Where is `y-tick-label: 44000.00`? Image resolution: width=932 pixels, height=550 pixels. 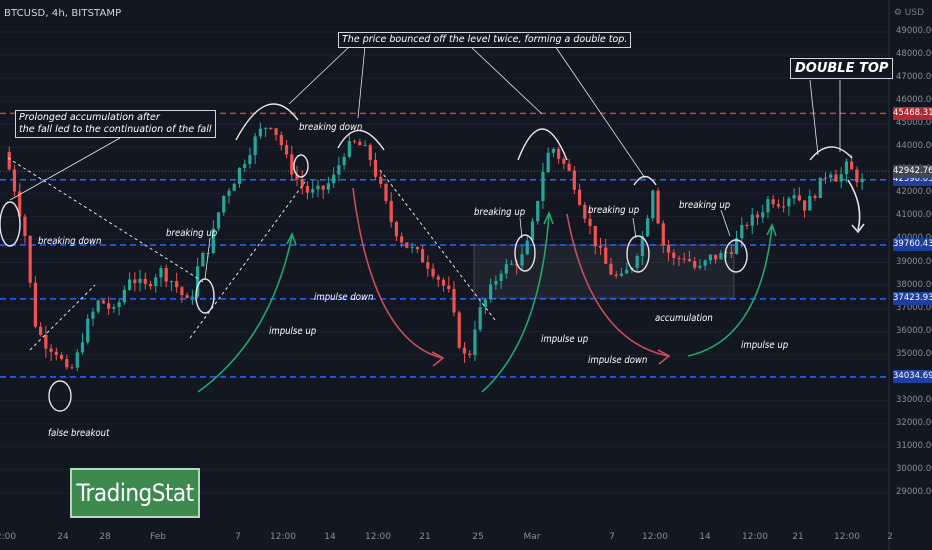
y-tick-label: 44000.00 is located at coordinates (914, 146).